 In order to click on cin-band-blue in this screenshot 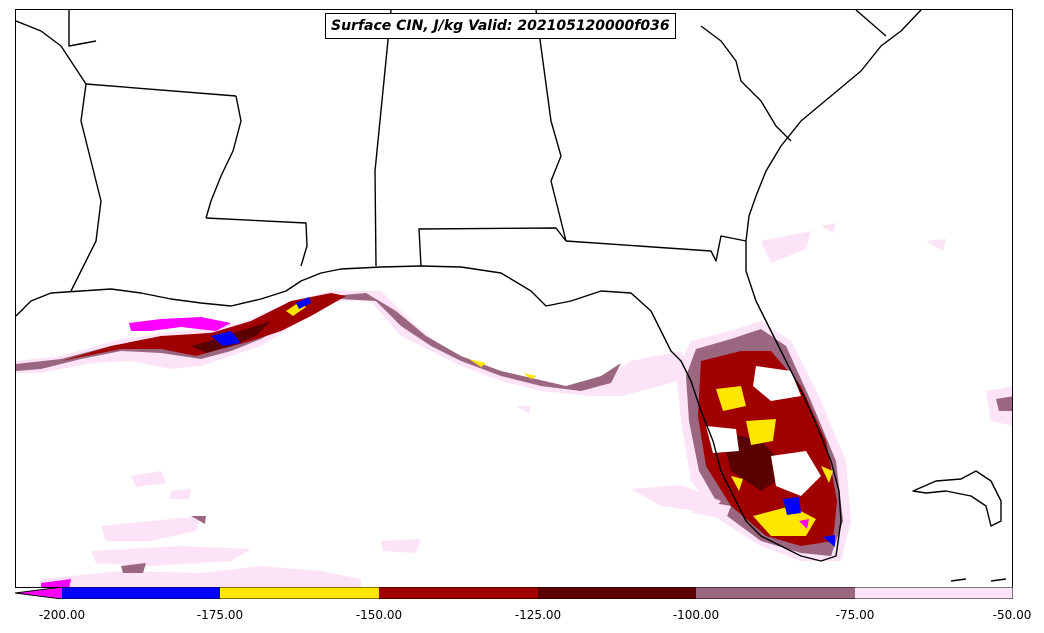, I will do `click(226, 338)`.